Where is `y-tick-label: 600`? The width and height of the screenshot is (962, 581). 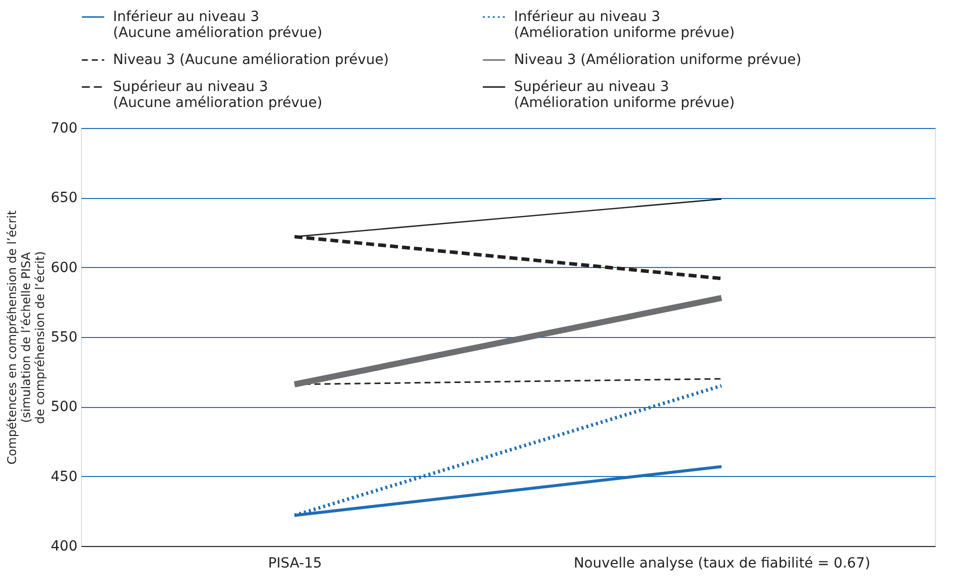
y-tick-label: 600 is located at coordinates (64, 268).